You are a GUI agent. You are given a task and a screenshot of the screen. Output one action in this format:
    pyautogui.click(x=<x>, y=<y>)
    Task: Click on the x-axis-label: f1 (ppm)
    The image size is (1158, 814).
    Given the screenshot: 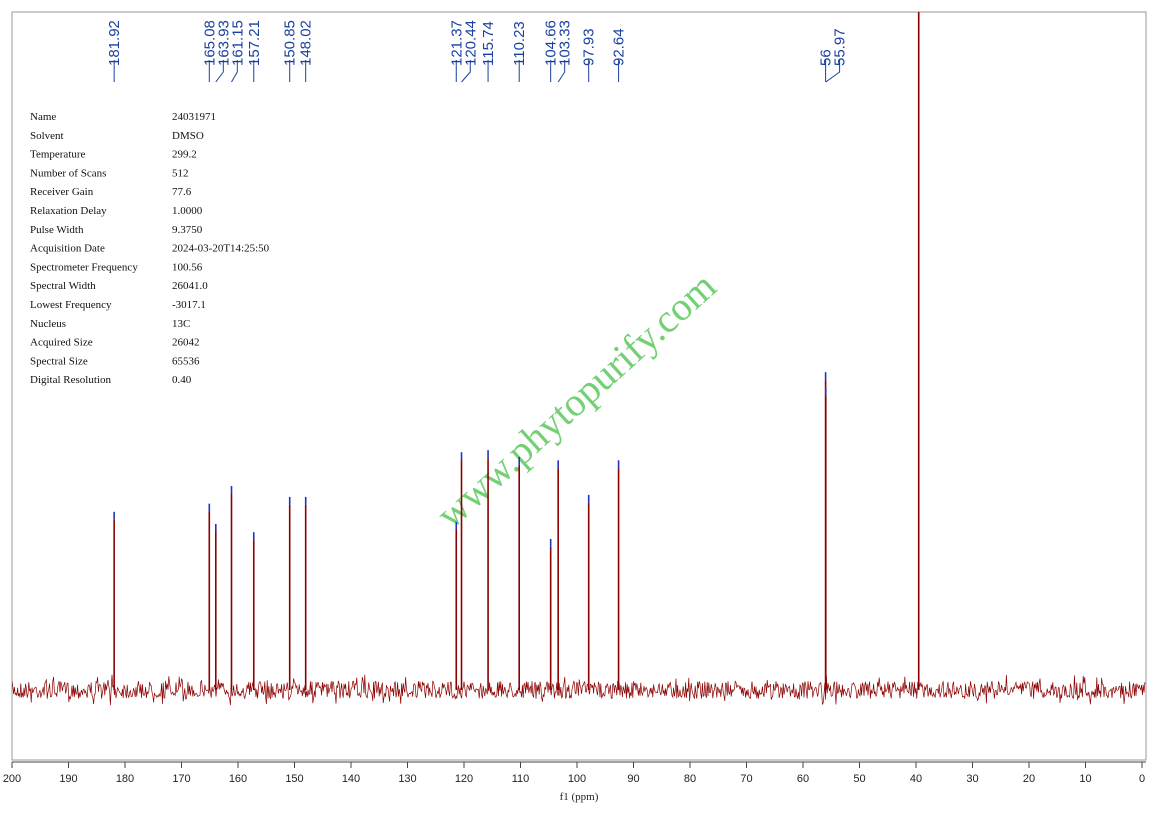 What is the action you would take?
    pyautogui.click(x=579, y=797)
    